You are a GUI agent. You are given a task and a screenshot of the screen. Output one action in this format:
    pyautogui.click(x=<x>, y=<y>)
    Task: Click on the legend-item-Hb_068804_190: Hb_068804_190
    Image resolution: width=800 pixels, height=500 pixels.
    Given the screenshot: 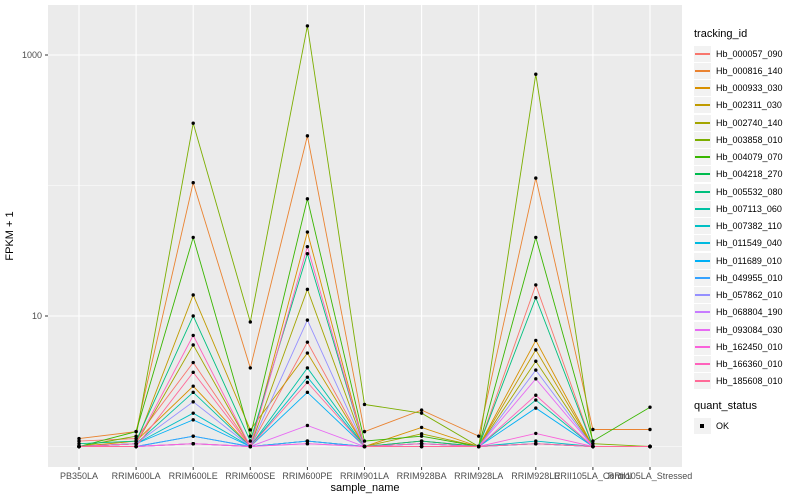 What is the action you would take?
    pyautogui.click(x=746, y=312)
    